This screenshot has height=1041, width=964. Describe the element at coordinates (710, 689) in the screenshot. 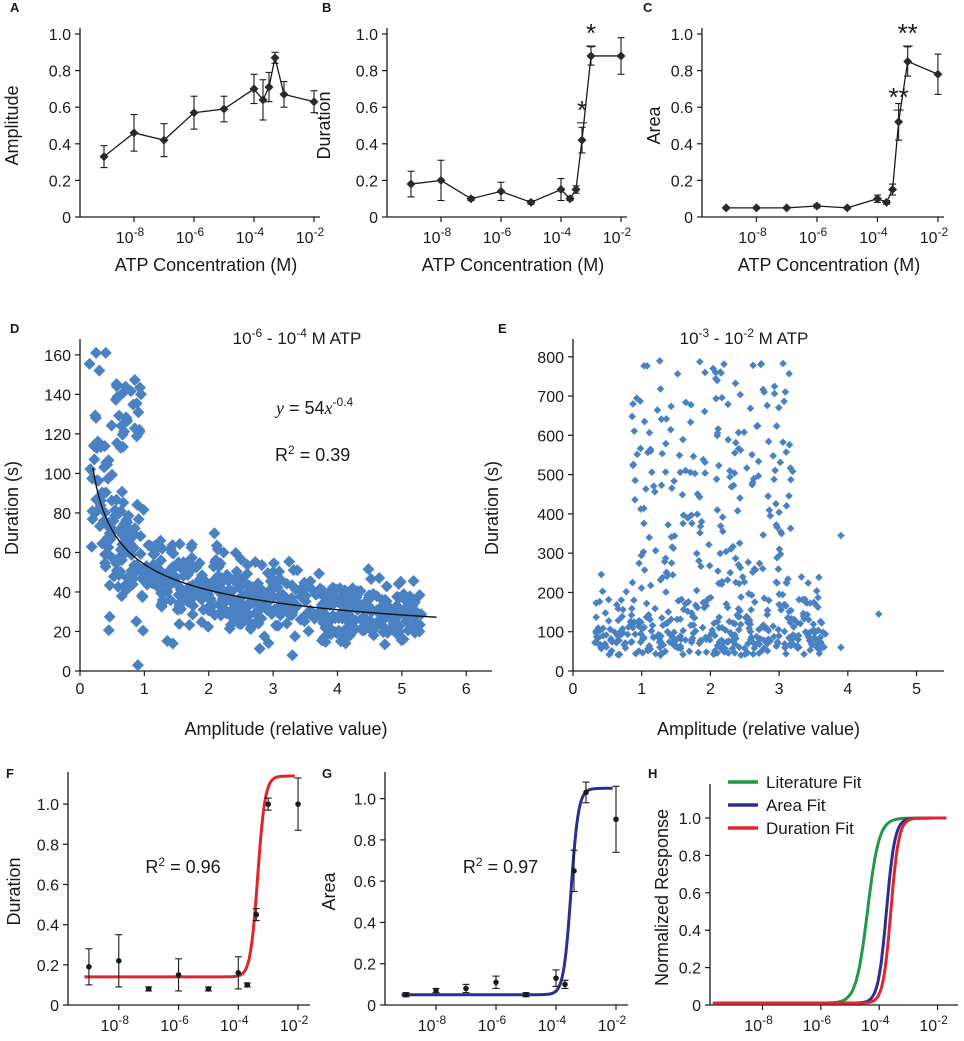

I see `x-tick-label: 2` at that location.